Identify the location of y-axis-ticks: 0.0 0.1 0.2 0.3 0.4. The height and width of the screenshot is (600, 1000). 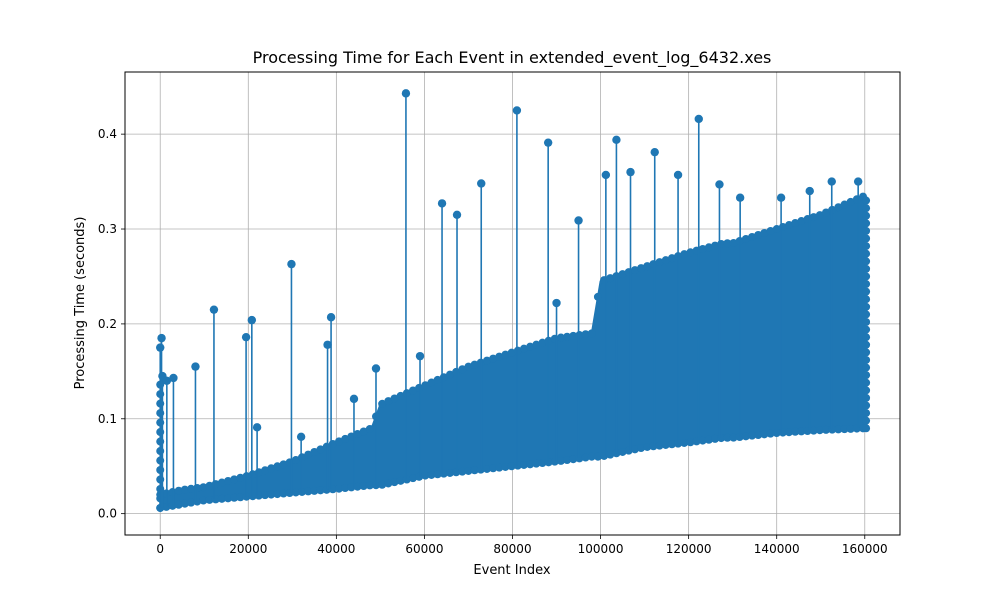
(111, 324).